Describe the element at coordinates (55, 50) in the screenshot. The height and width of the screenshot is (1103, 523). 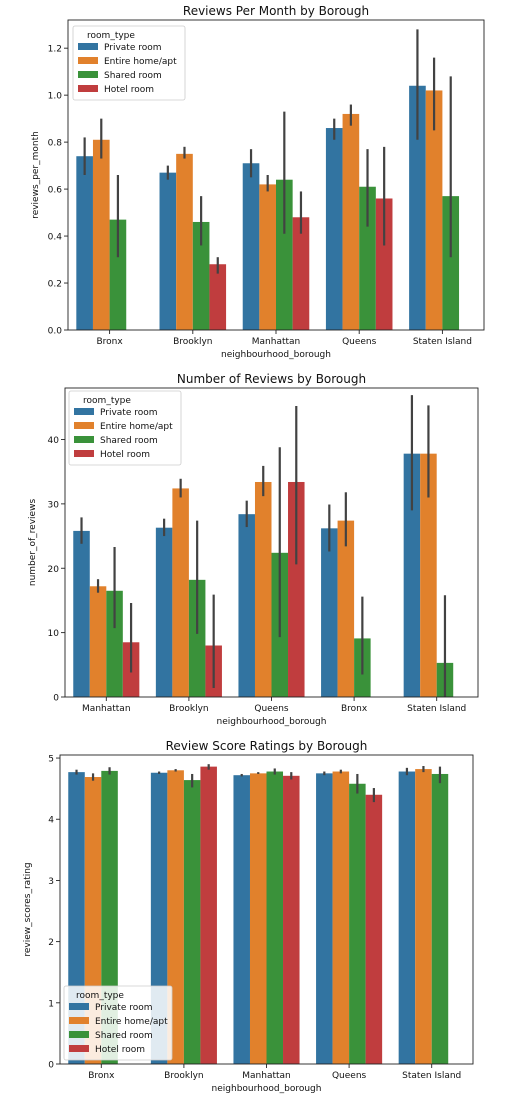
I see `y-tick-label: 1.2` at that location.